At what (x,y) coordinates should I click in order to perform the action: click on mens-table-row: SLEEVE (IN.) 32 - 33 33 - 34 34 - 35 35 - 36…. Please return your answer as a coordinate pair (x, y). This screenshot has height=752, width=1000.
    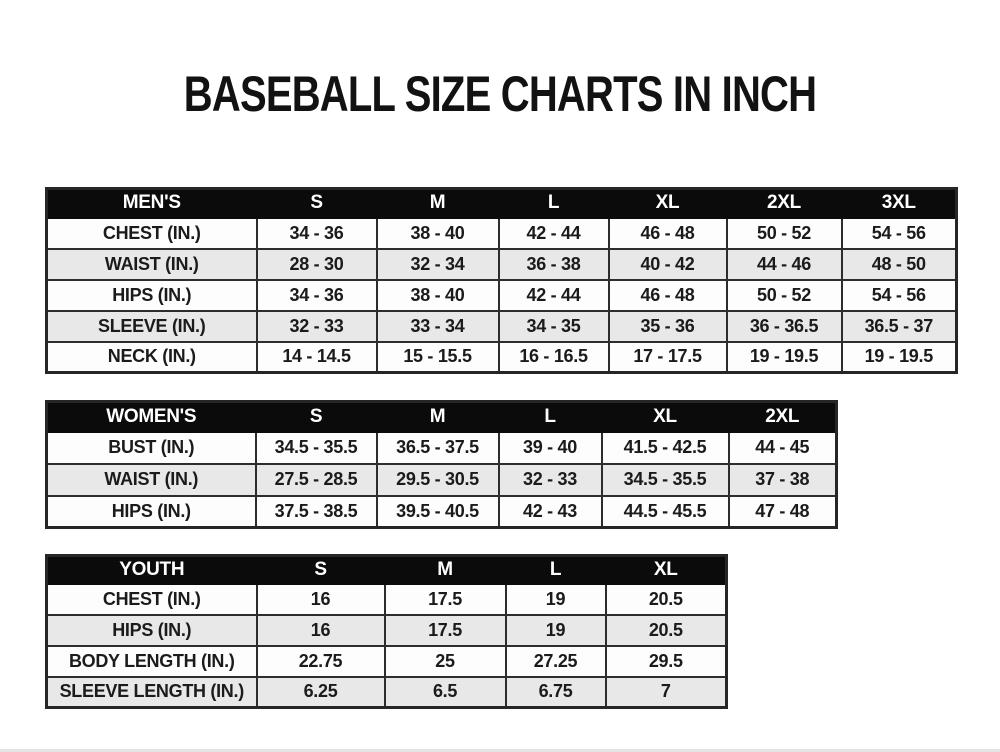
    Looking at the image, I should click on (501, 326).